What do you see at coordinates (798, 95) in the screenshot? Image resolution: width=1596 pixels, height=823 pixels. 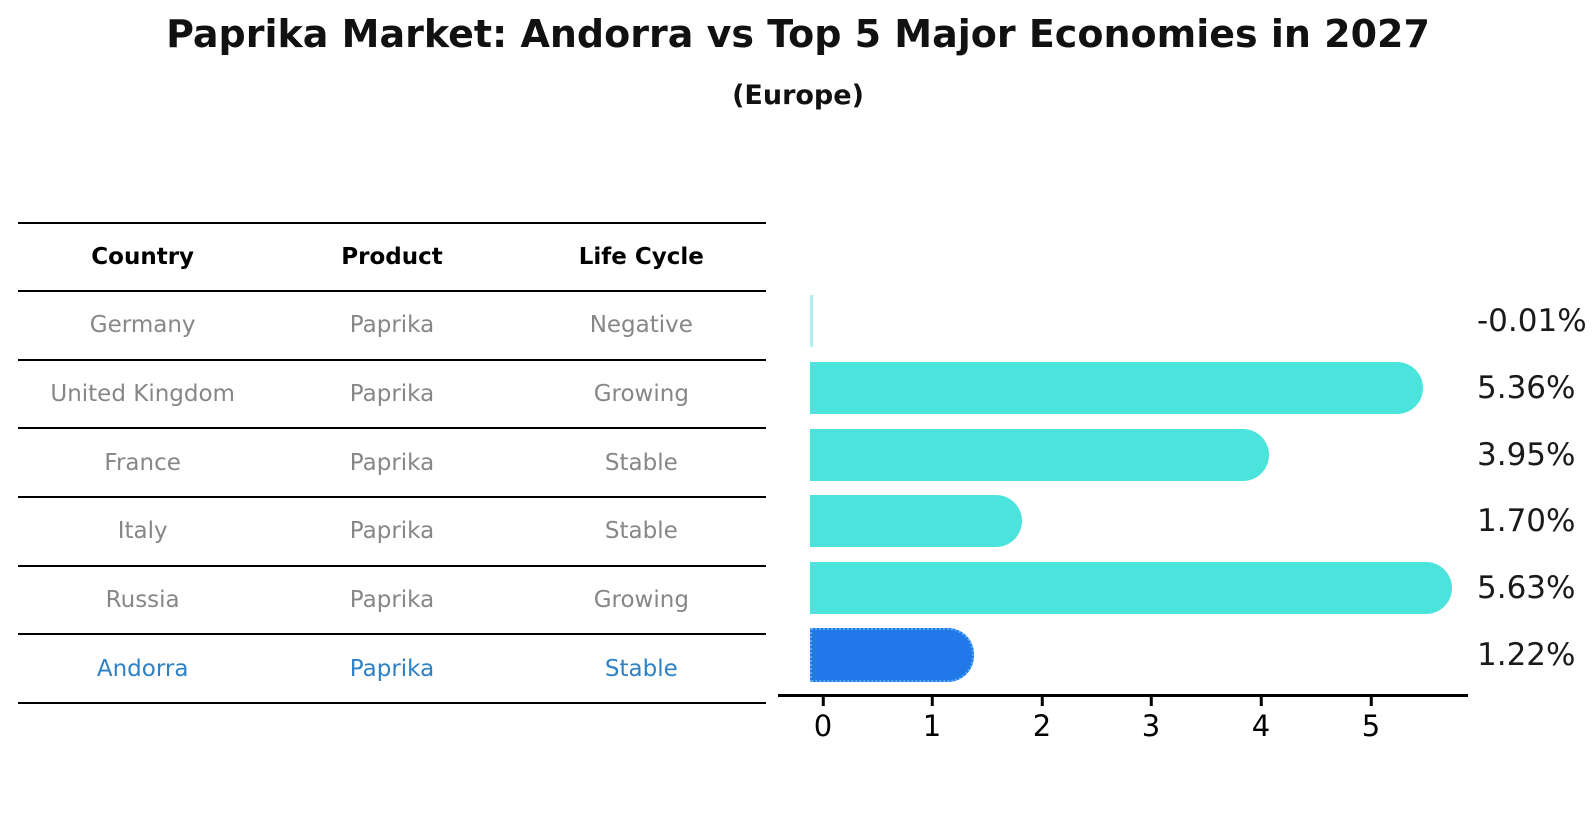 I see `page-subtitle: (Europe)` at bounding box center [798, 95].